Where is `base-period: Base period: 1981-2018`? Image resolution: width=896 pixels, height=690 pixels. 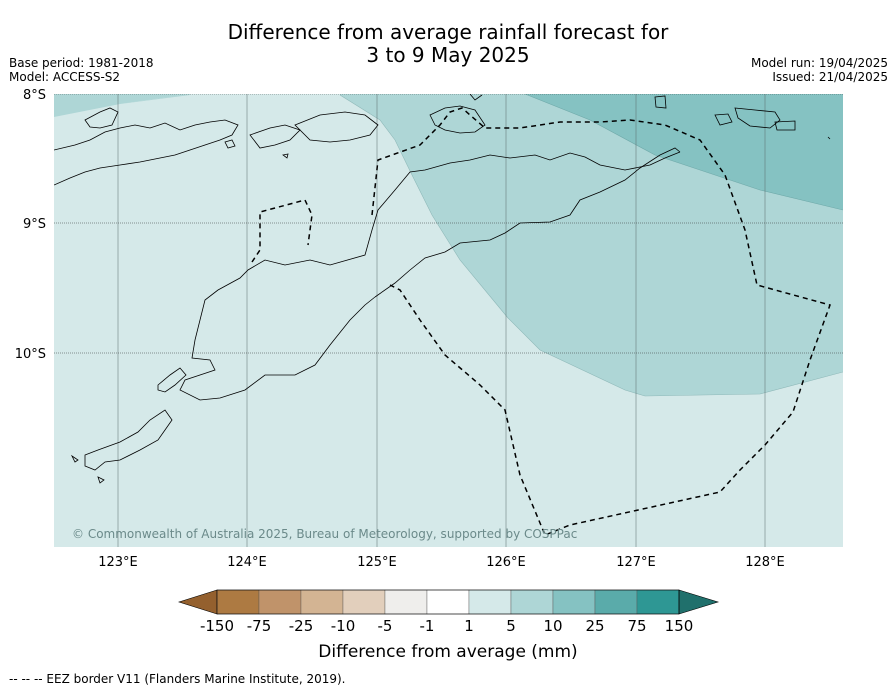
base-period: Base period: 1981-2018 is located at coordinates (81, 63).